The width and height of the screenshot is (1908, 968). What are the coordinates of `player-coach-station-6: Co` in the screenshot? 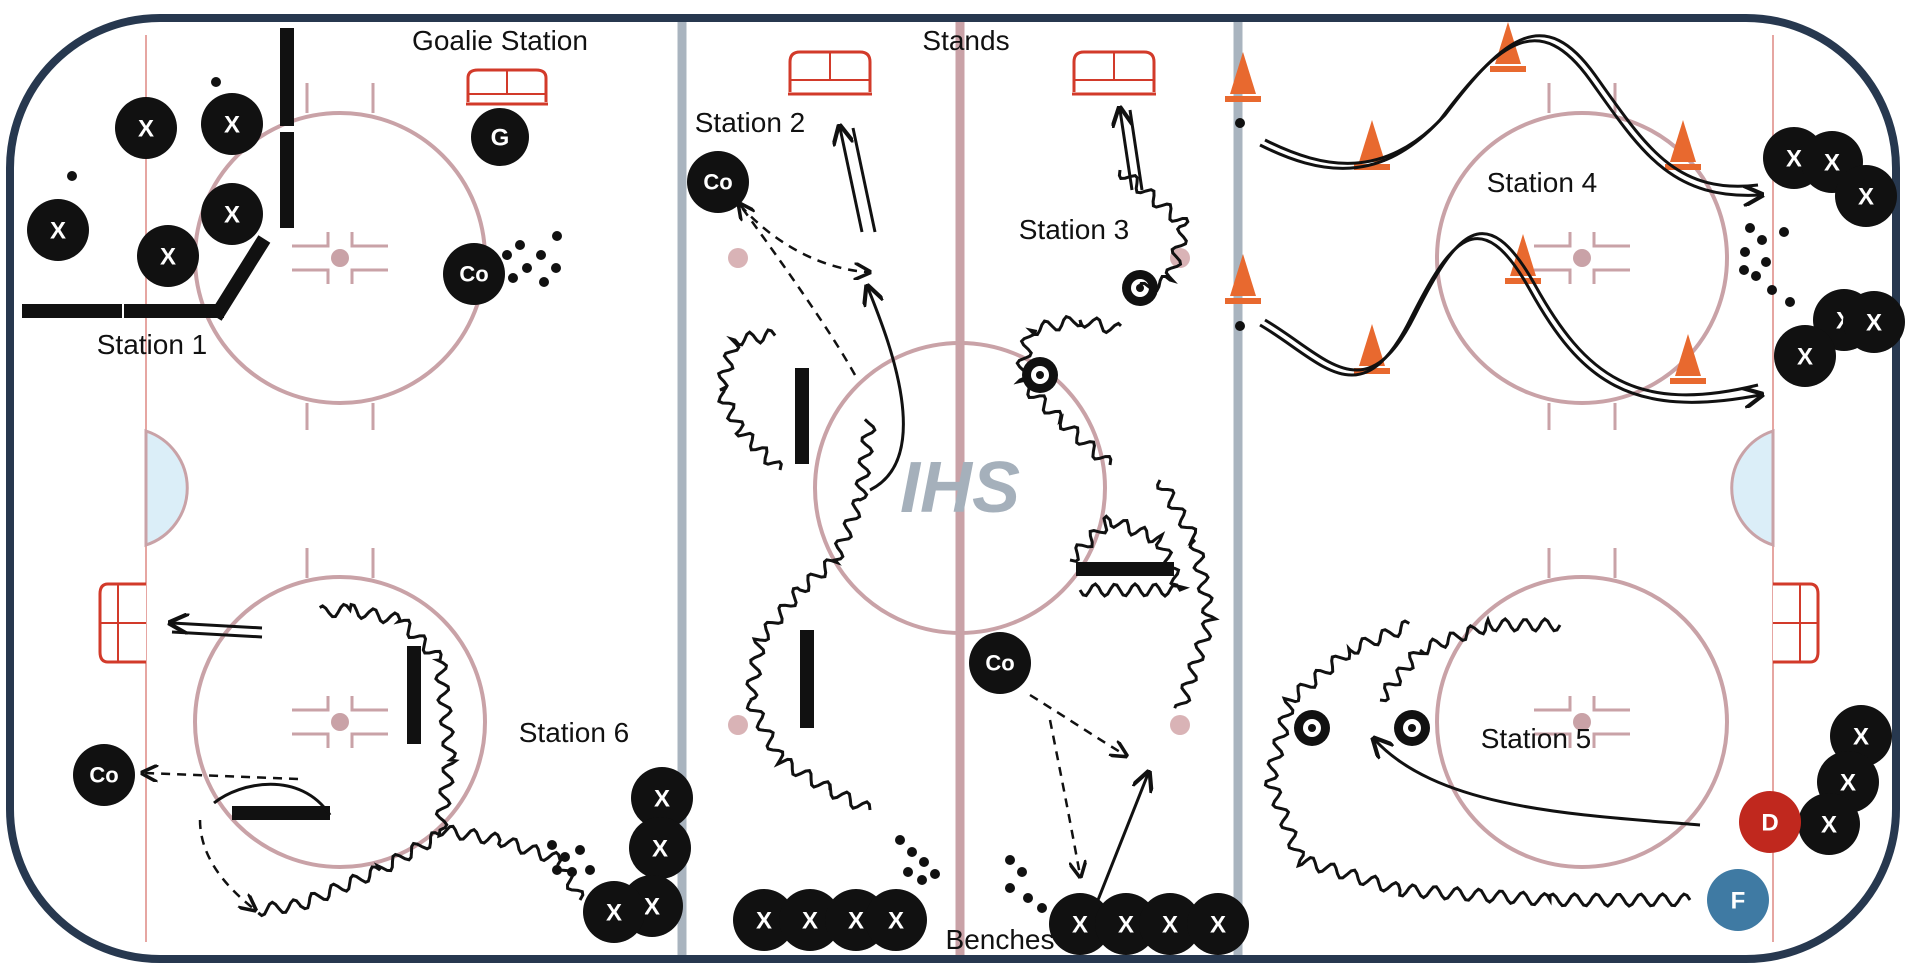 It's located at (104, 775).